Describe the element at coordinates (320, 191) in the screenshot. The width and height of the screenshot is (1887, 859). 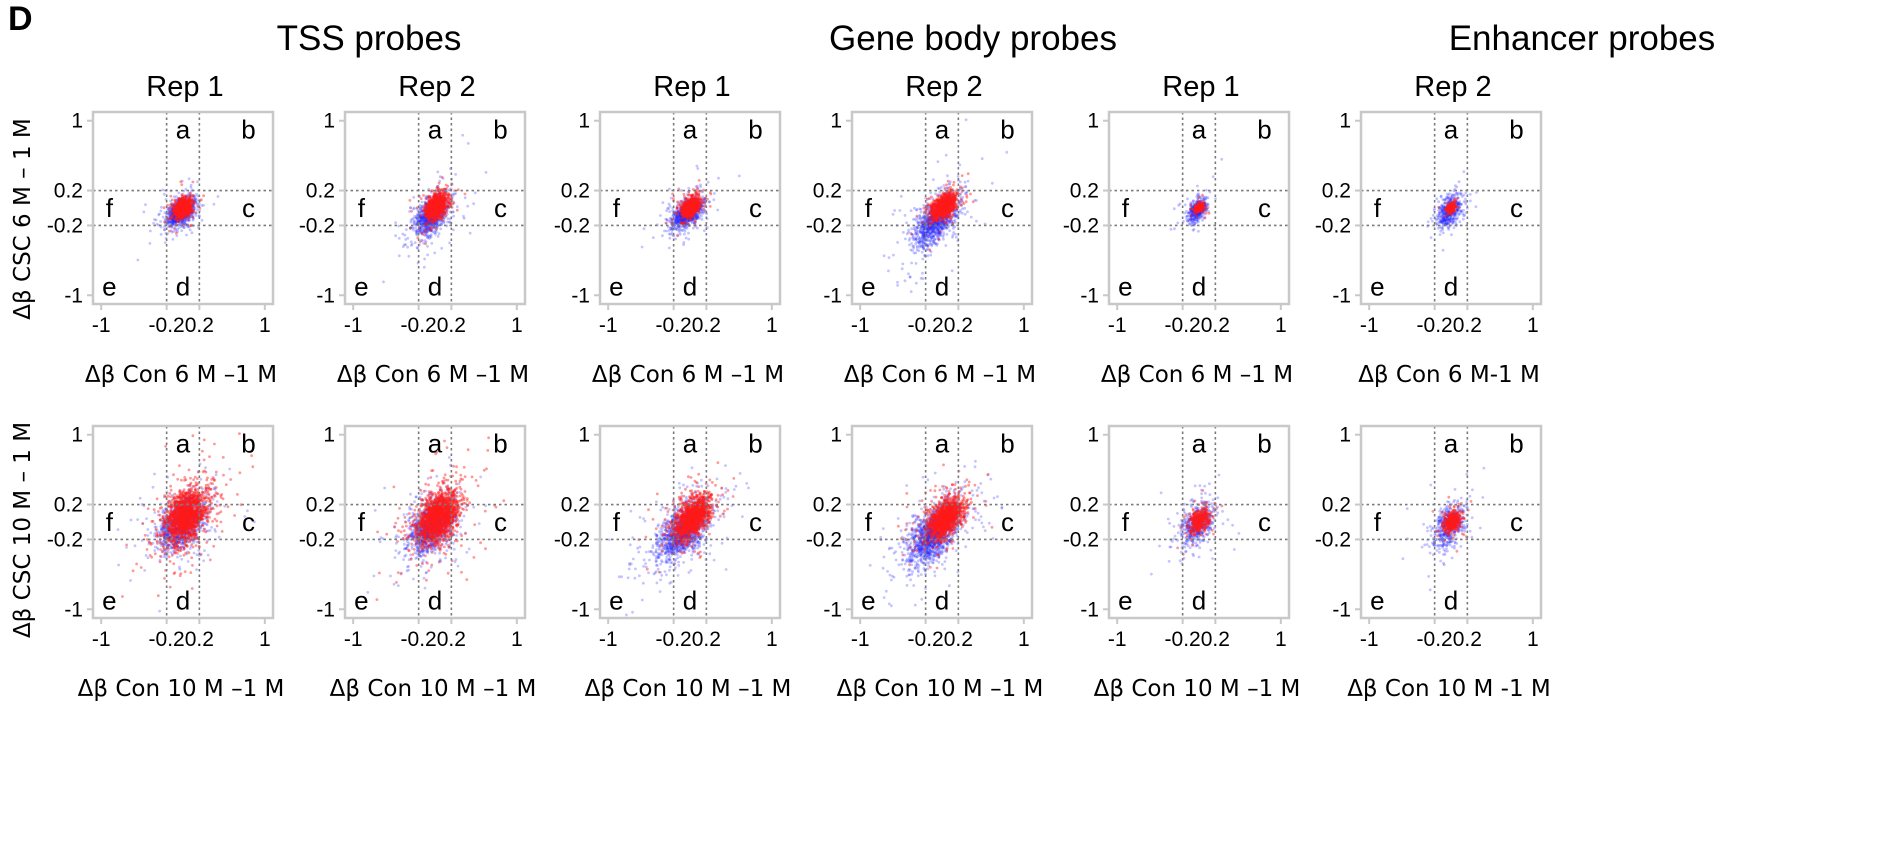
I see `y-tick-label: 0.2` at that location.